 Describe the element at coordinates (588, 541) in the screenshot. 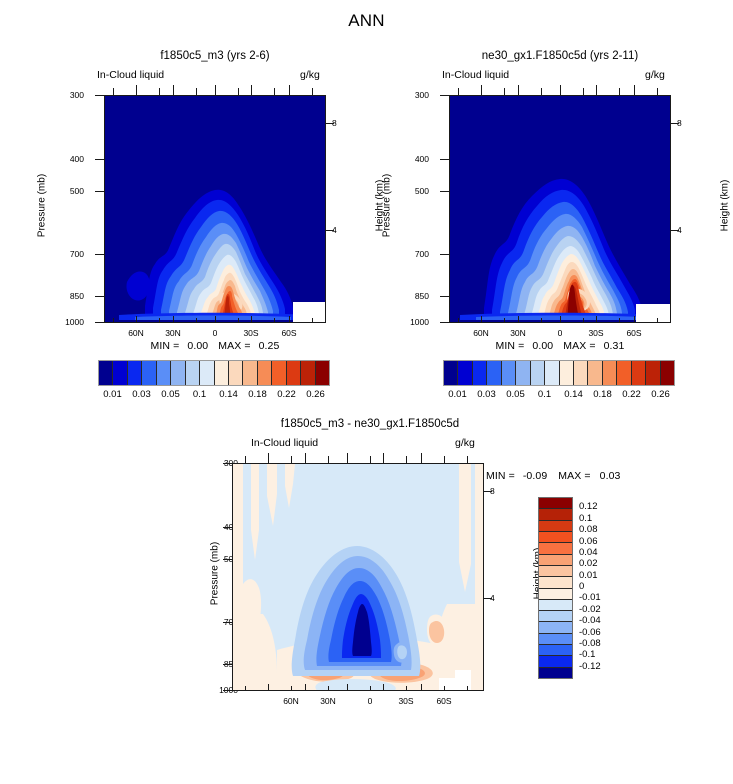

I see `diff-colorbar-tick-label-3: 0.06` at that location.